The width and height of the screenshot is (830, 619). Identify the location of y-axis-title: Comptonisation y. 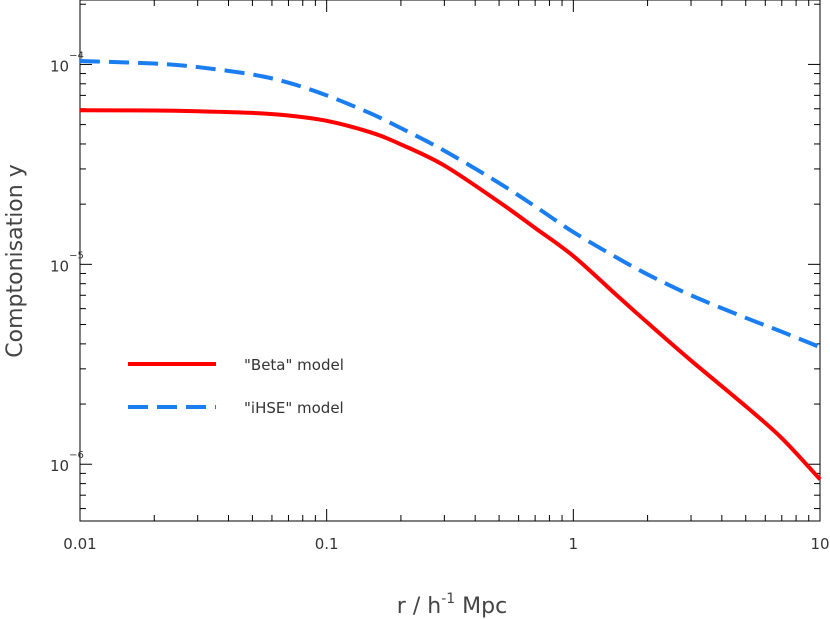
(15, 260).